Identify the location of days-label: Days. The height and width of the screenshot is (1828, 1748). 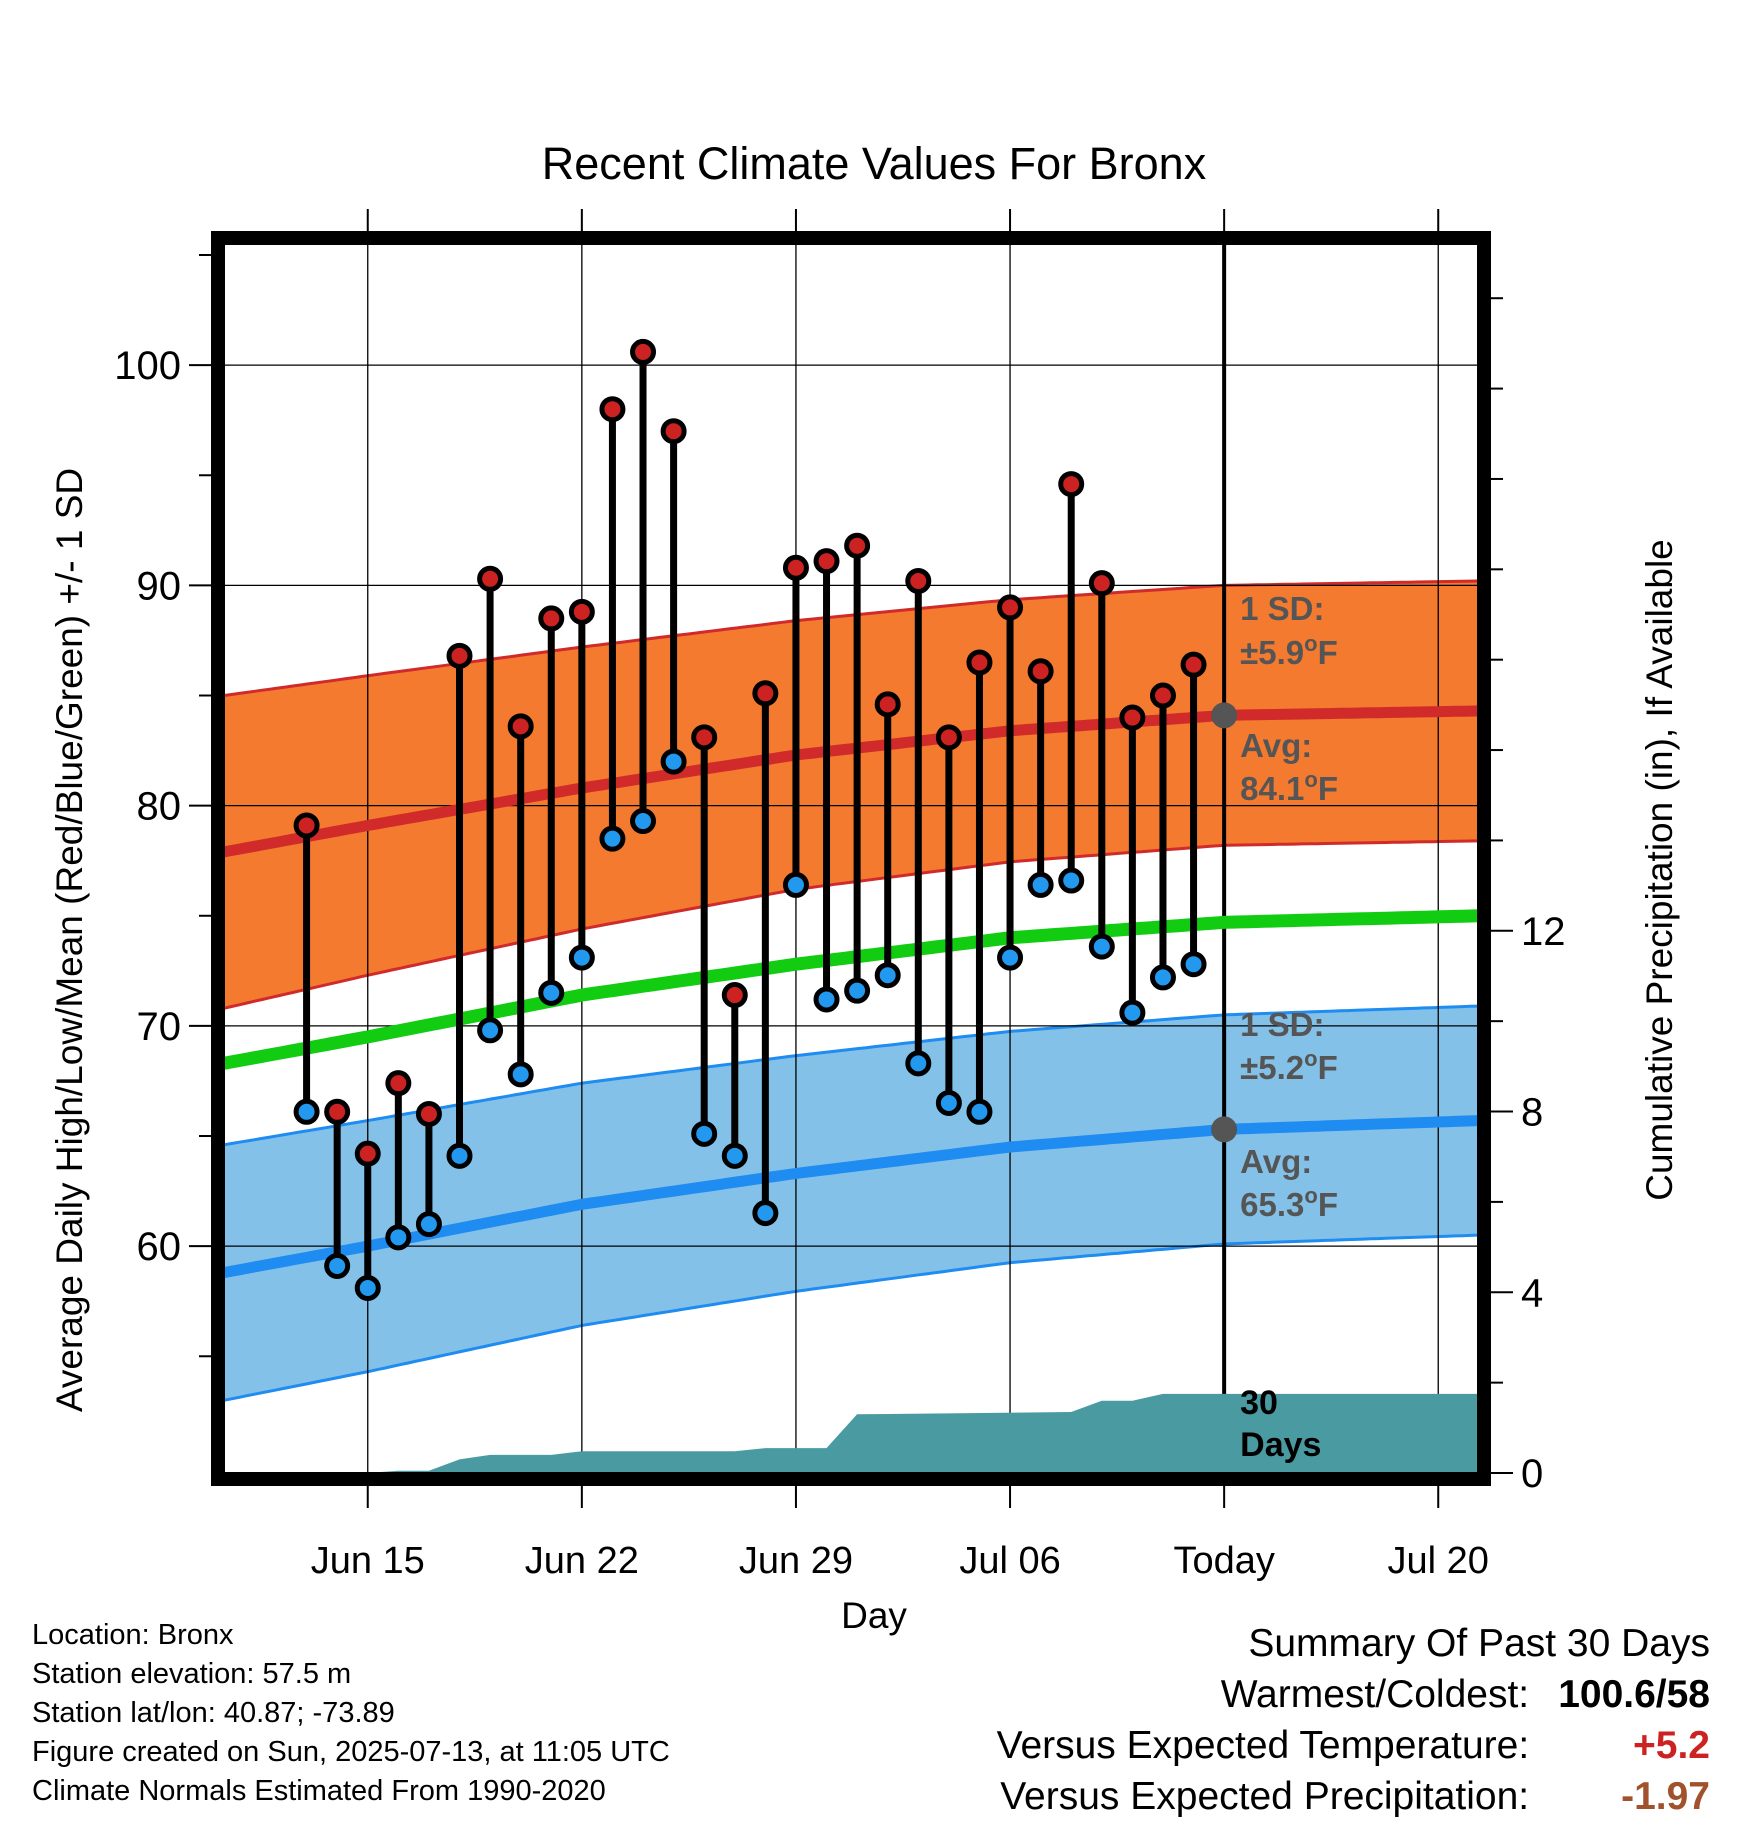
(1280, 1445).